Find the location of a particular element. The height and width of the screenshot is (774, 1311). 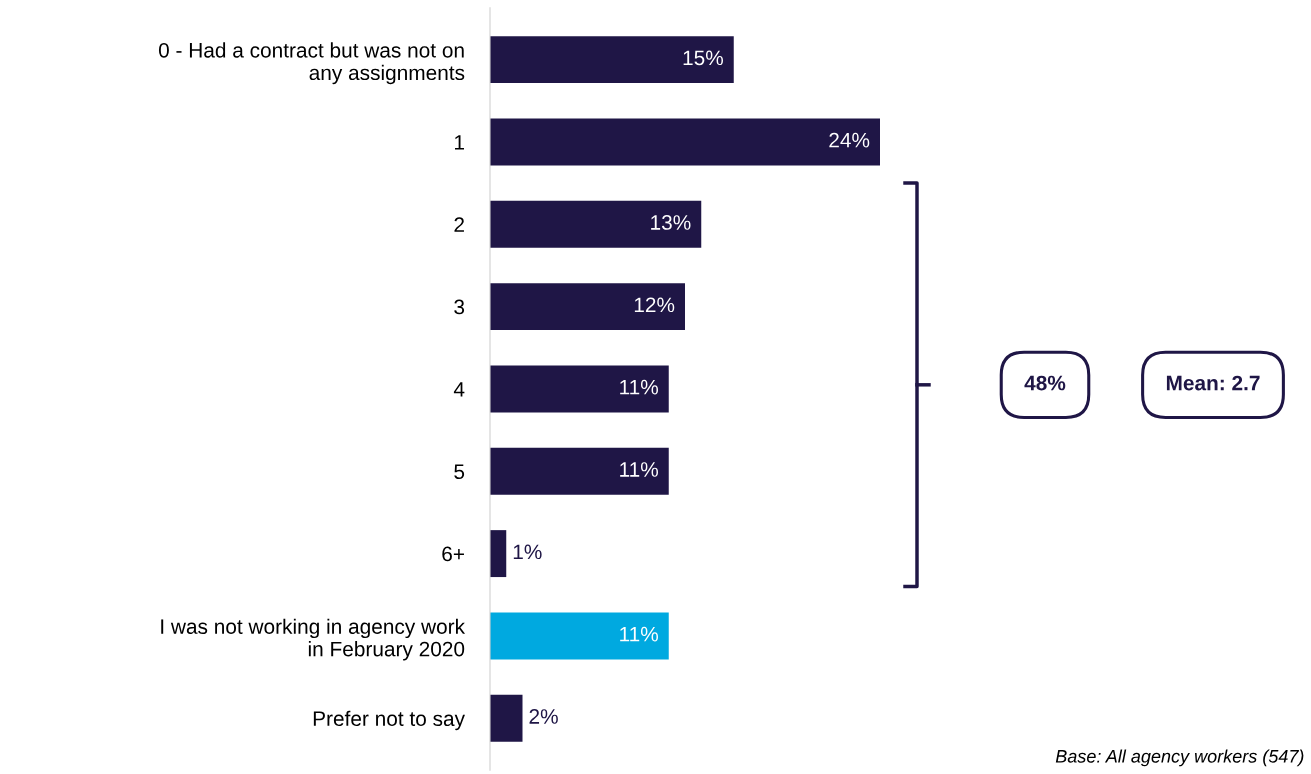

y-tick-label: 3 is located at coordinates (459, 307).